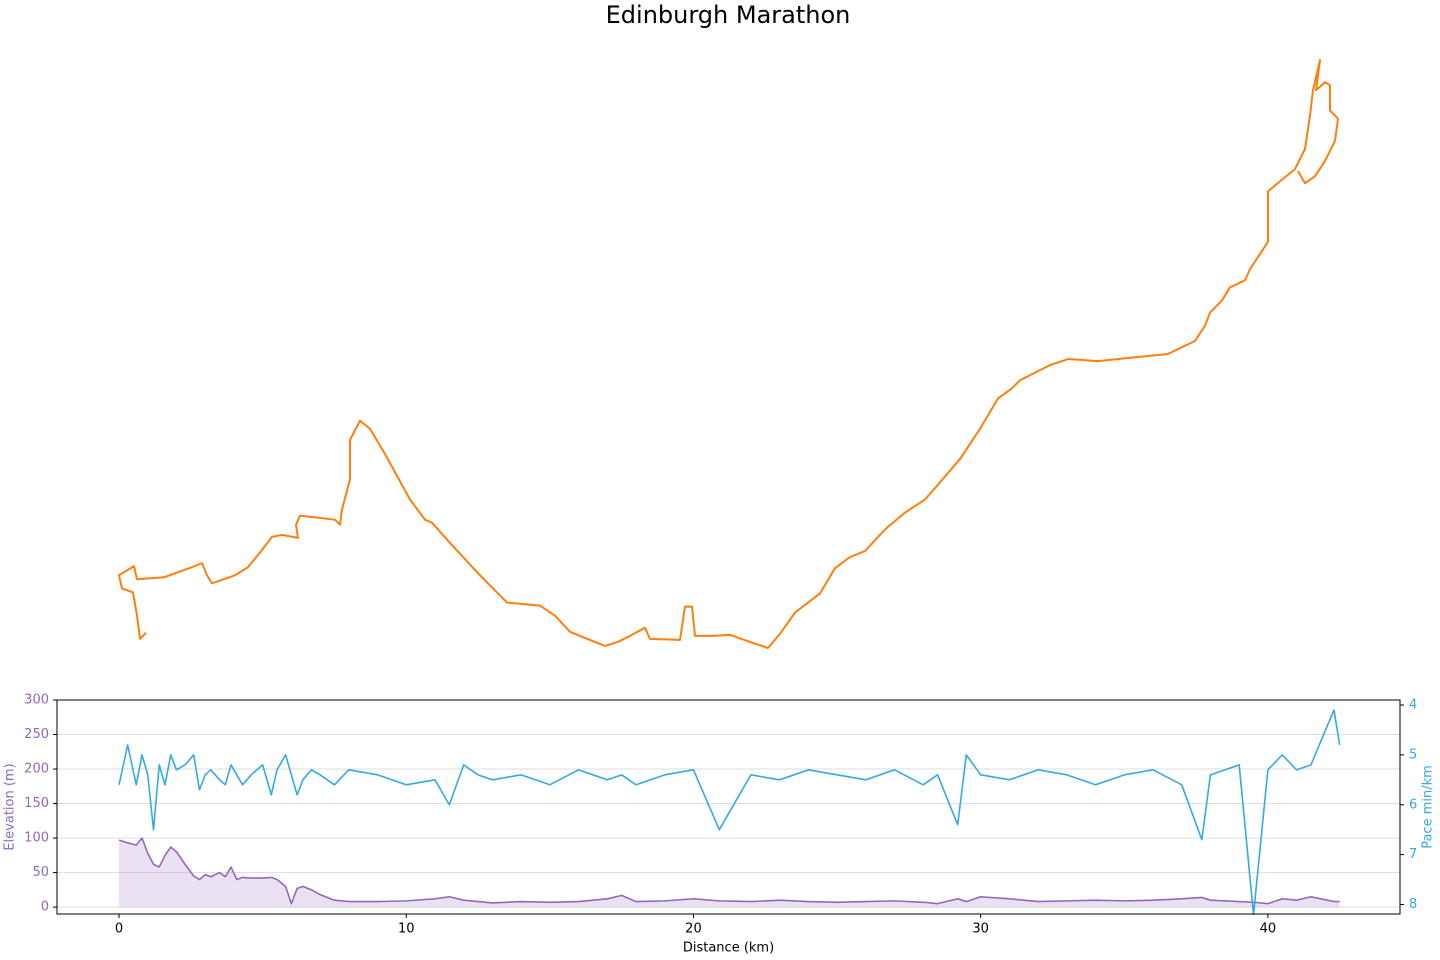 This screenshot has width=1440, height=960. What do you see at coordinates (119, 929) in the screenshot?
I see `x-tick-label: 0` at bounding box center [119, 929].